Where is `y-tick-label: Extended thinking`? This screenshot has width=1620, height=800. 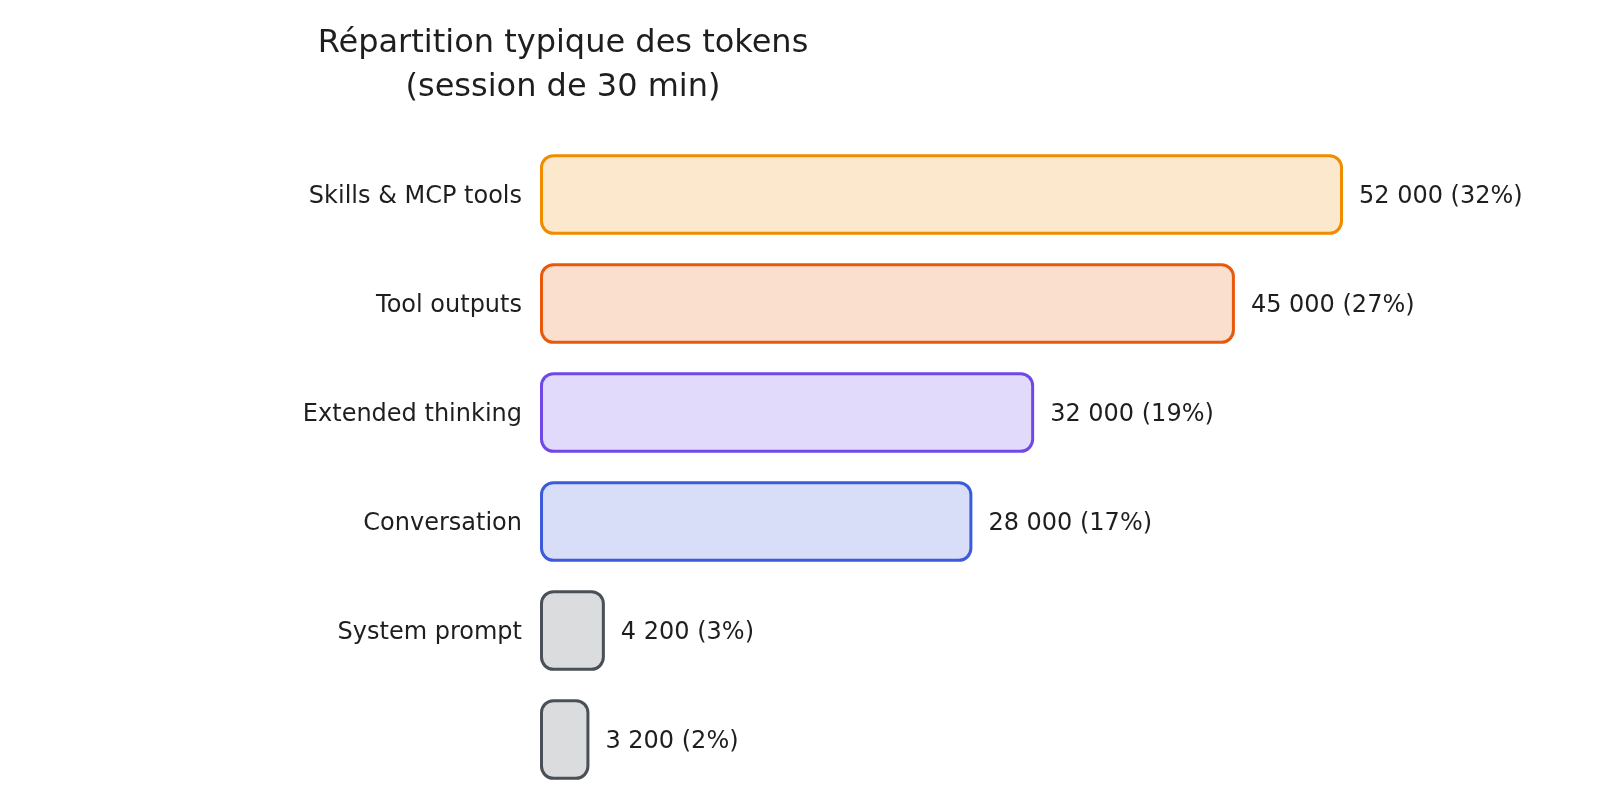 y-tick-label: Extended thinking is located at coordinates (412, 412).